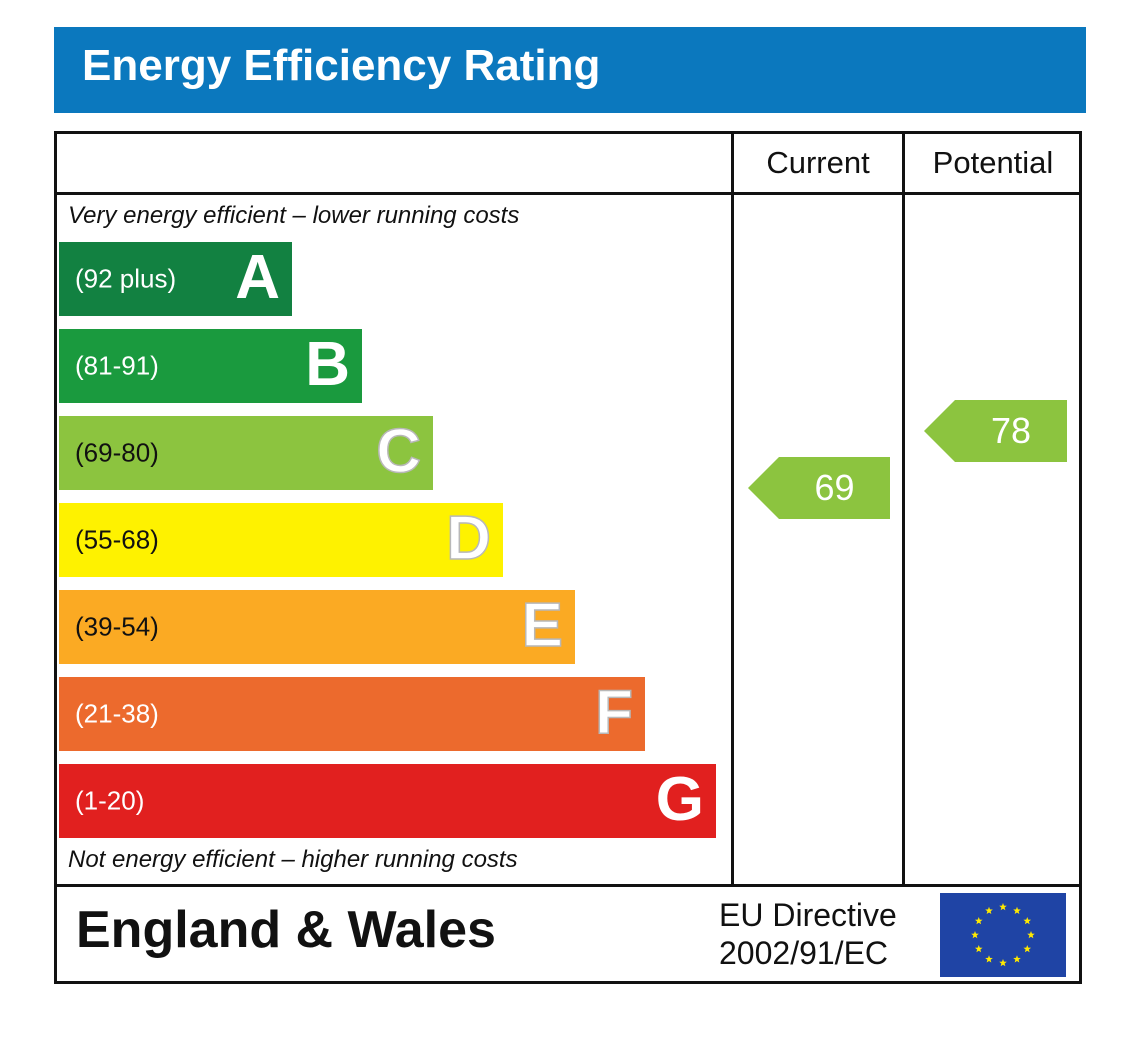 The image size is (1147, 1054). Describe the element at coordinates (804, 953) in the screenshot. I see `eu-directive-line2: 2002/91/EC` at that location.